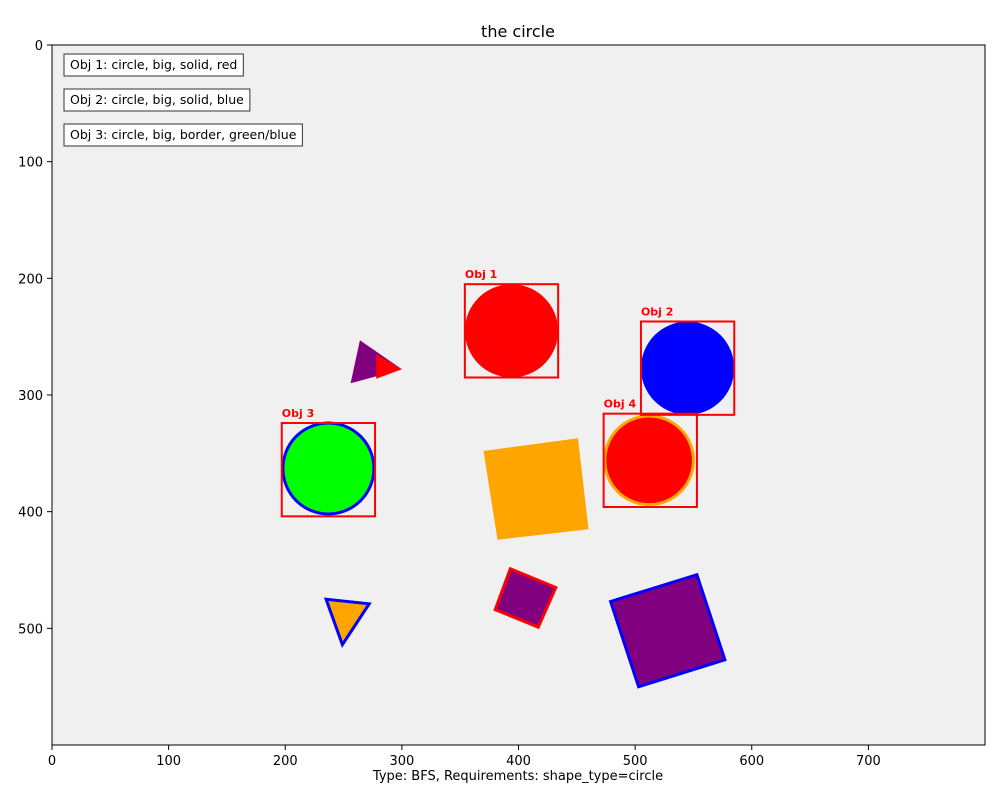 The height and width of the screenshot is (800, 1000). Describe the element at coordinates (35, 338) in the screenshot. I see `y-axis: 0 100 200 300 400 500` at that location.